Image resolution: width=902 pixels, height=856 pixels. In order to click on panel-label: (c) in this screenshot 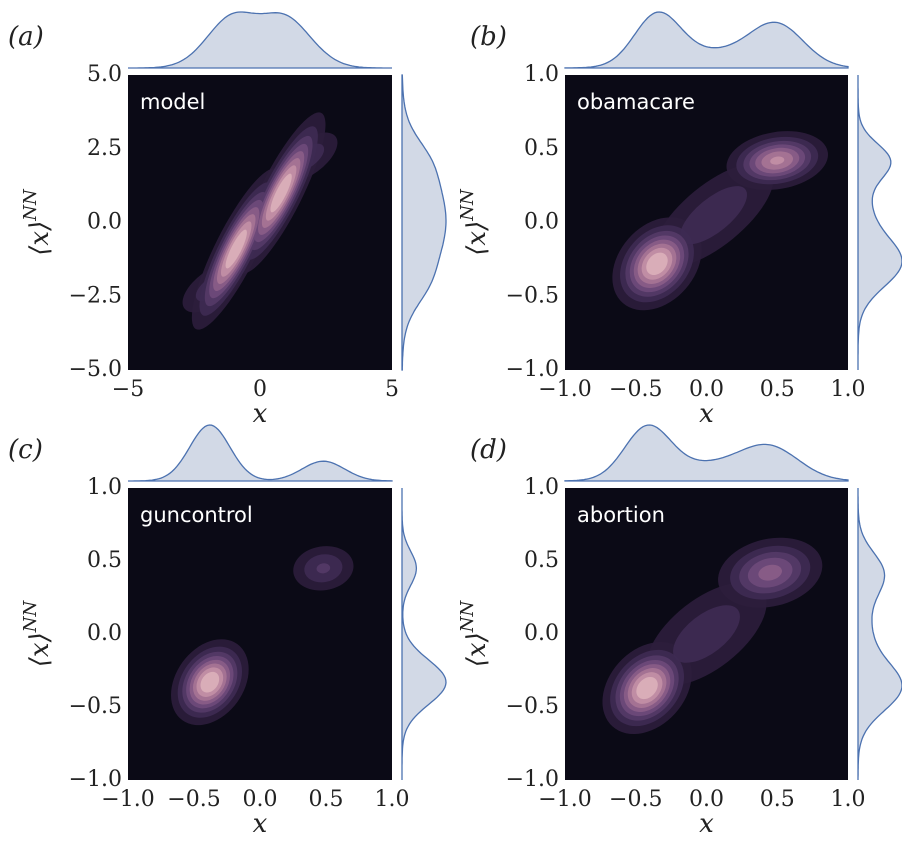, I will do `click(25, 450)`.